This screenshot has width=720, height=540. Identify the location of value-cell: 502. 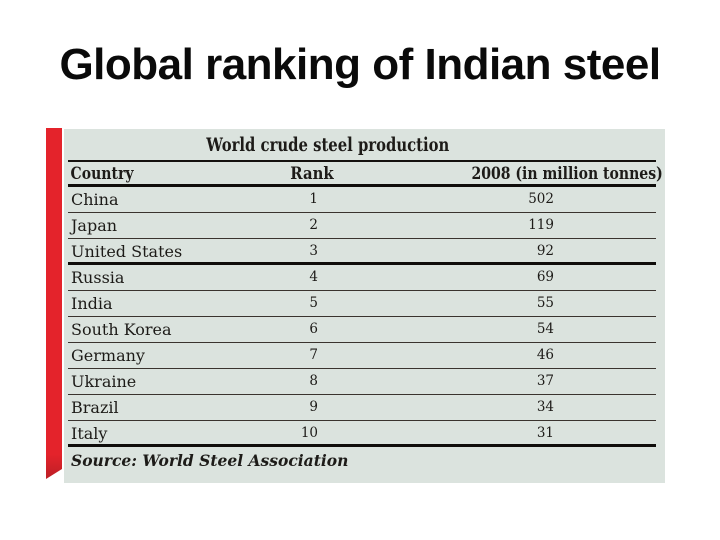
(541, 199).